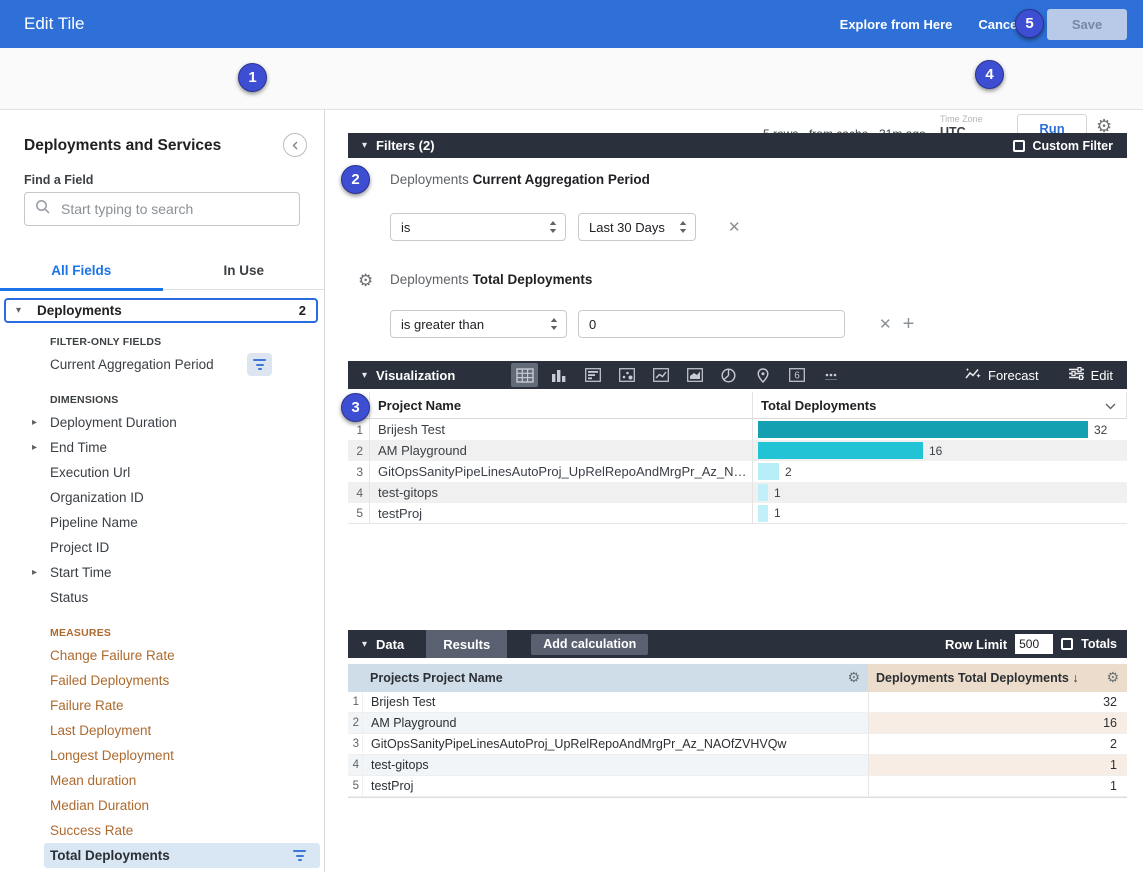 The height and width of the screenshot is (872, 1143). Describe the element at coordinates (762, 375) in the screenshot. I see `map-pin-viz-icon` at that location.